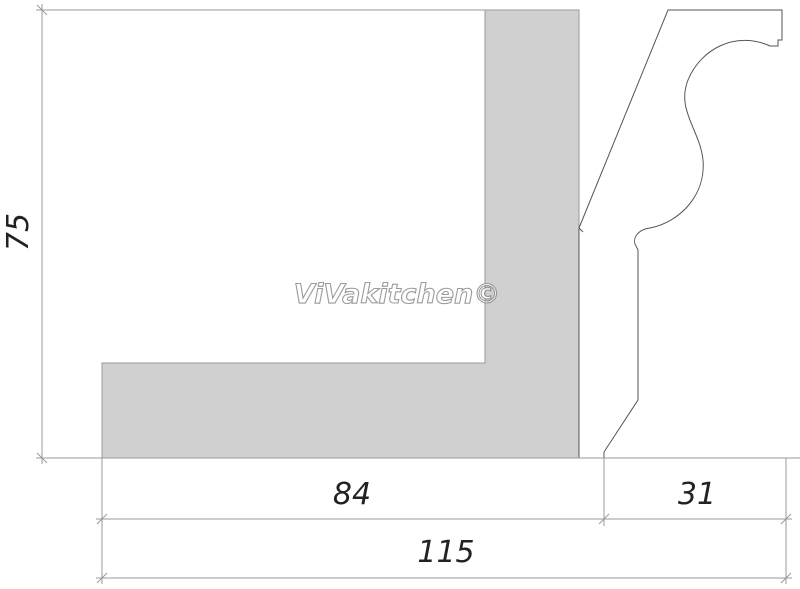 The height and width of the screenshot is (589, 800). I want to click on watermark-text: ViVakitchen©, so click(397, 294).